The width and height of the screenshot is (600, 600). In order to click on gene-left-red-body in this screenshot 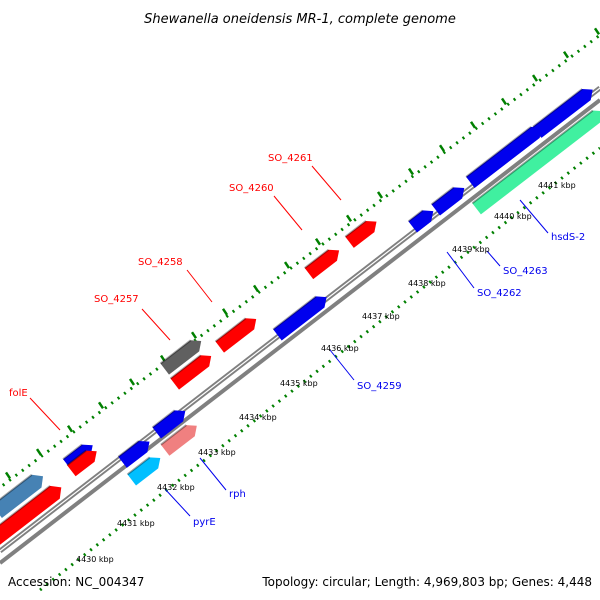, I will do `click(31, 515)`.